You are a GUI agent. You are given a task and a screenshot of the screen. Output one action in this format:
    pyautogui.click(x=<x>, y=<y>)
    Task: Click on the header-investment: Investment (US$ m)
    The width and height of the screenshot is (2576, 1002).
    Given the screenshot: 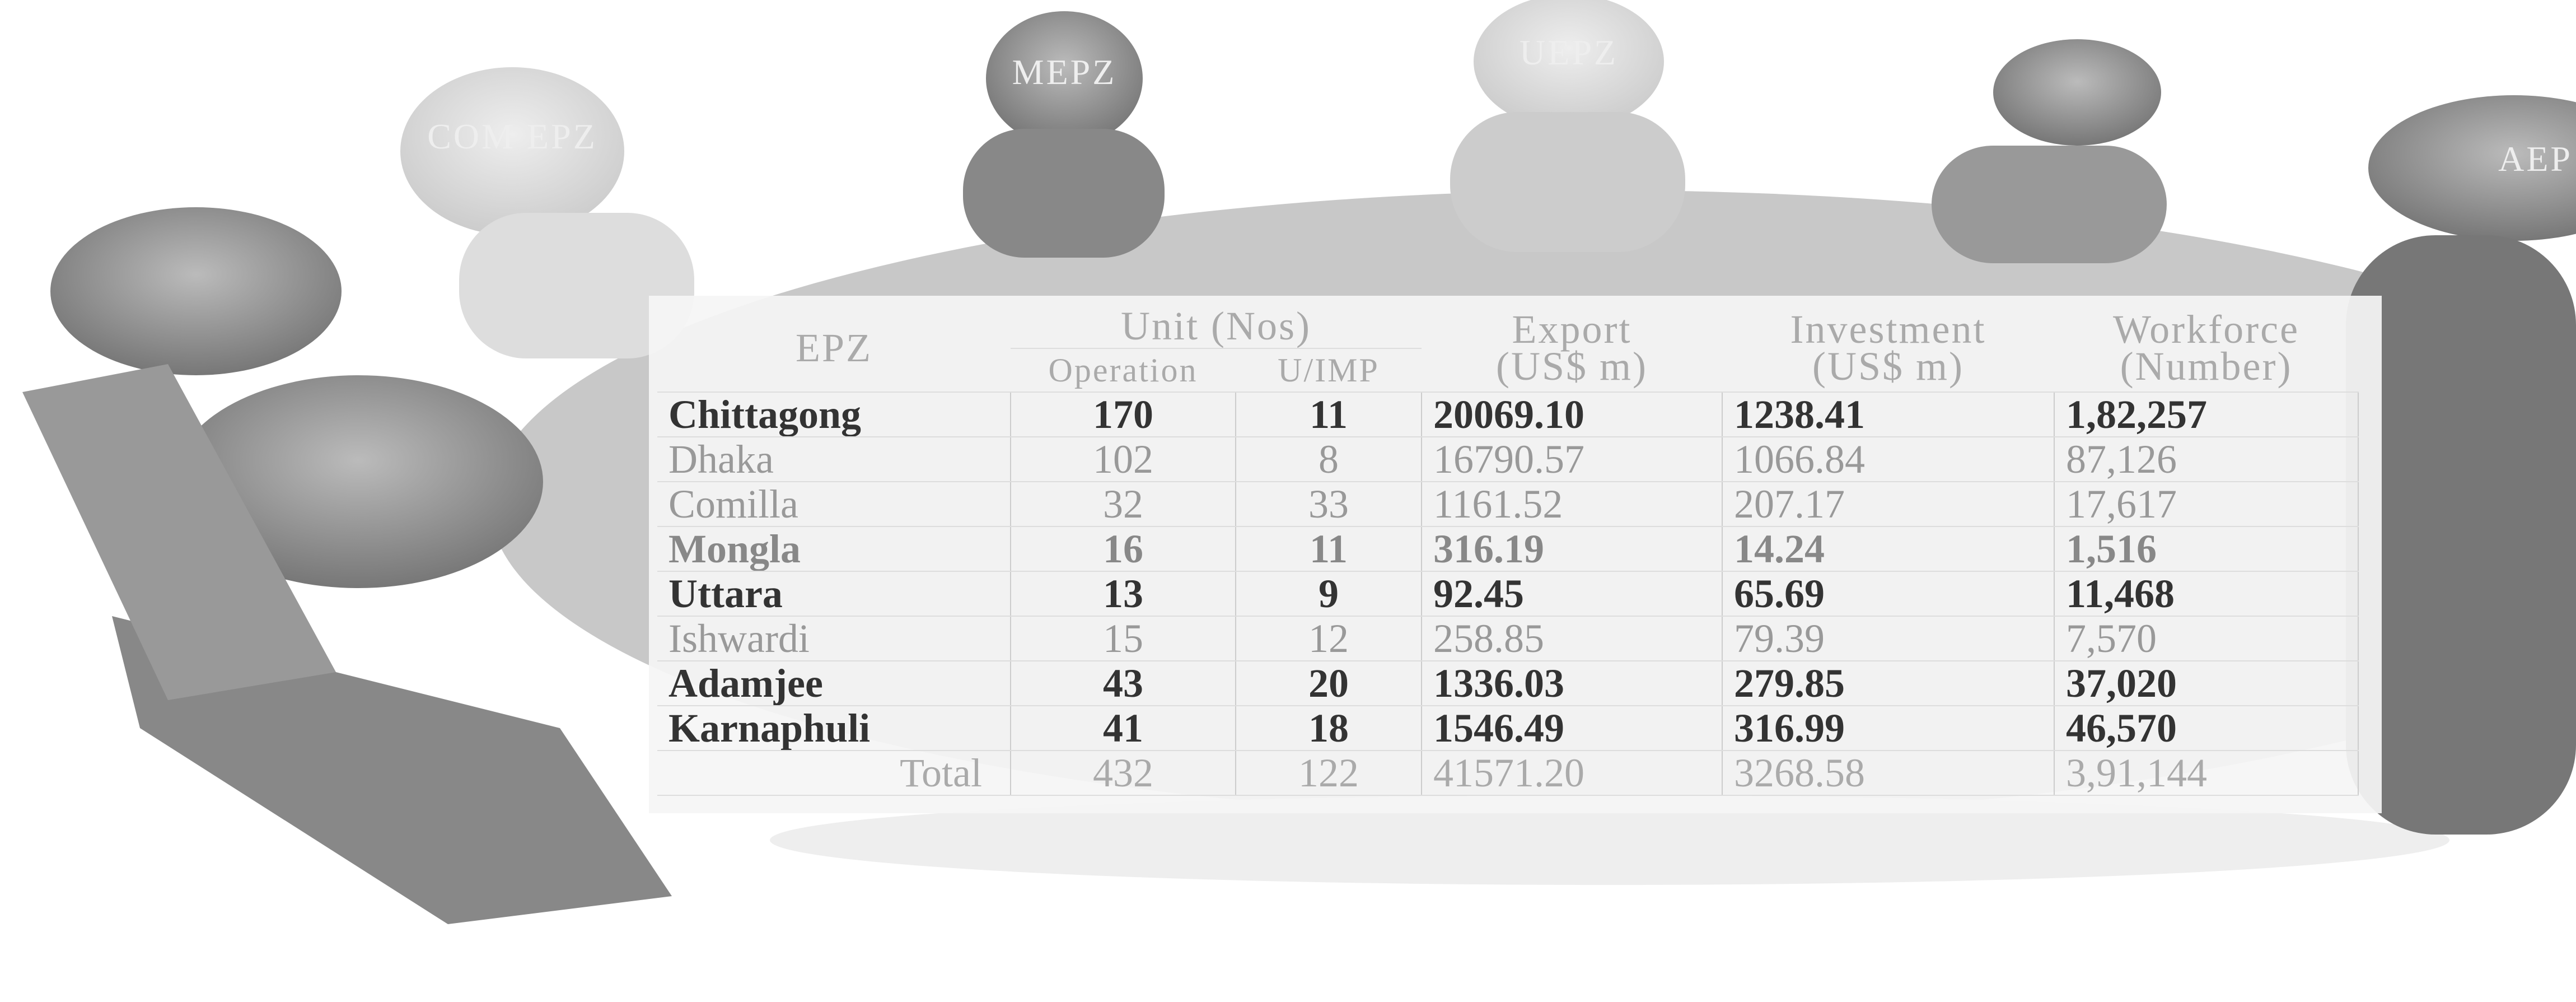 What is the action you would take?
    pyautogui.click(x=1889, y=348)
    